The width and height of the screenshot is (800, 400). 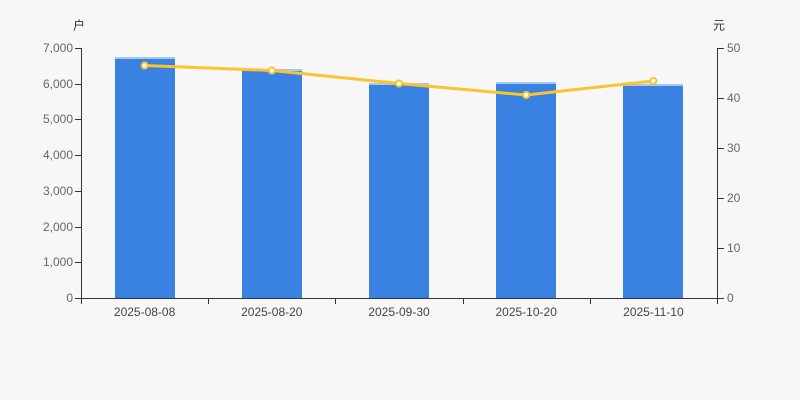 What do you see at coordinates (144, 312) in the screenshot?
I see `x-tick-label: 2025-08-08` at bounding box center [144, 312].